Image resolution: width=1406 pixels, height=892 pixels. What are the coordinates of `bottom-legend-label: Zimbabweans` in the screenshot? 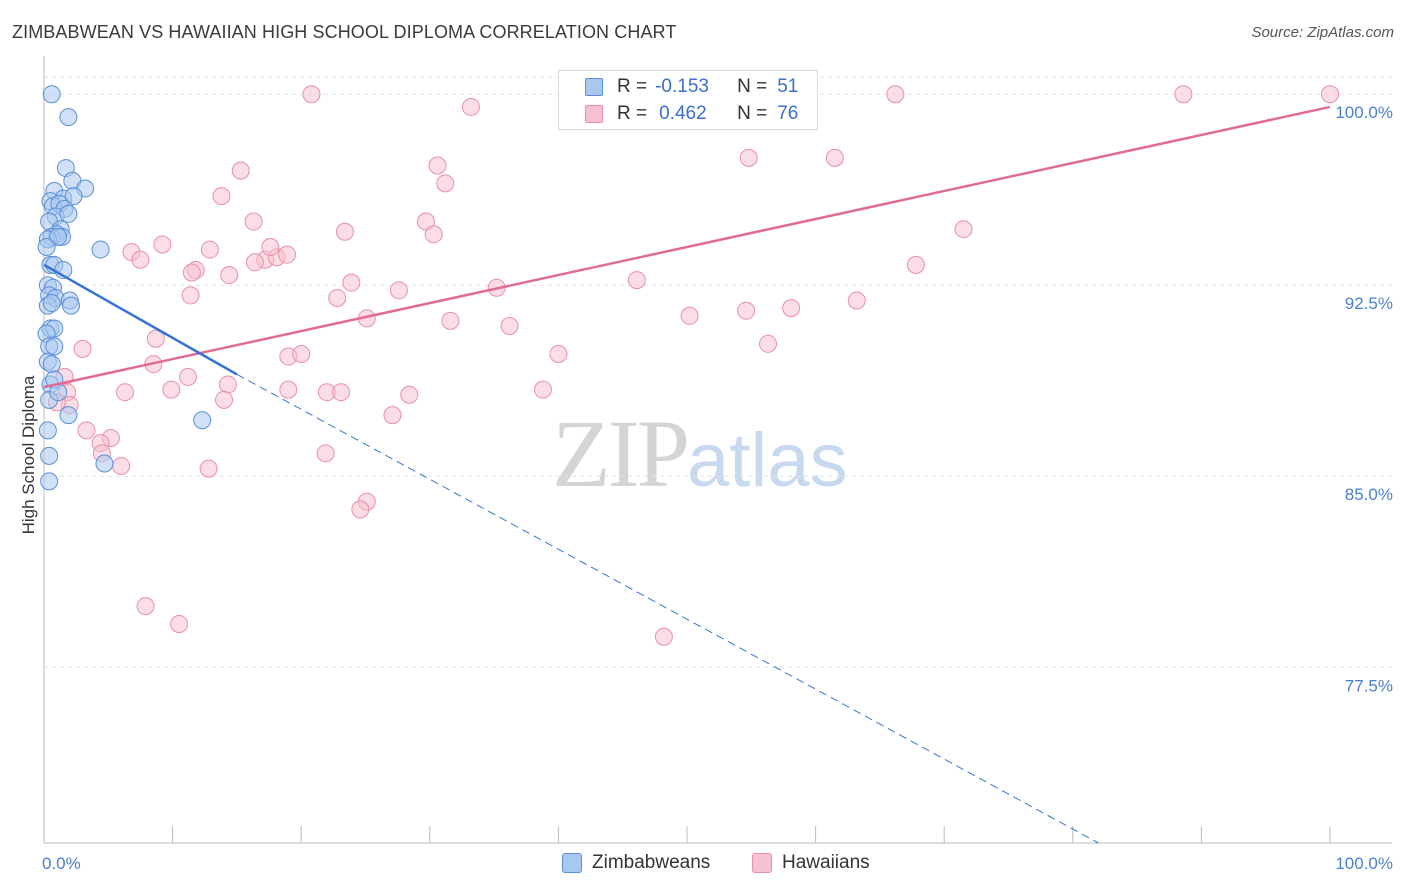 It's located at (651, 862).